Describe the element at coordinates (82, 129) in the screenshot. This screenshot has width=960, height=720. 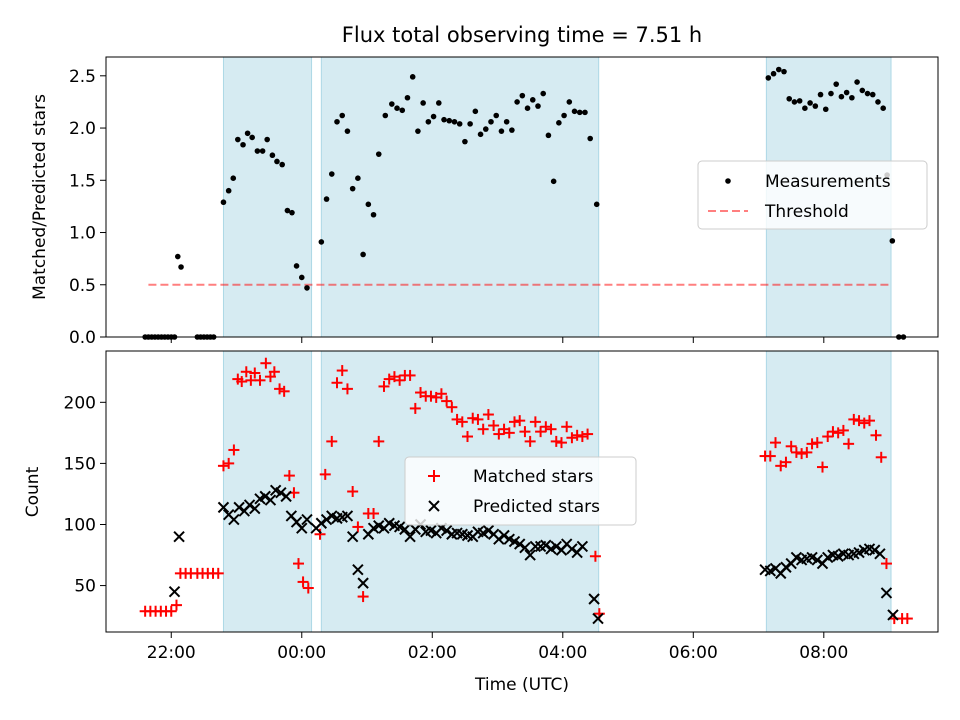
I see `top-y-tick-label: 2.0` at that location.